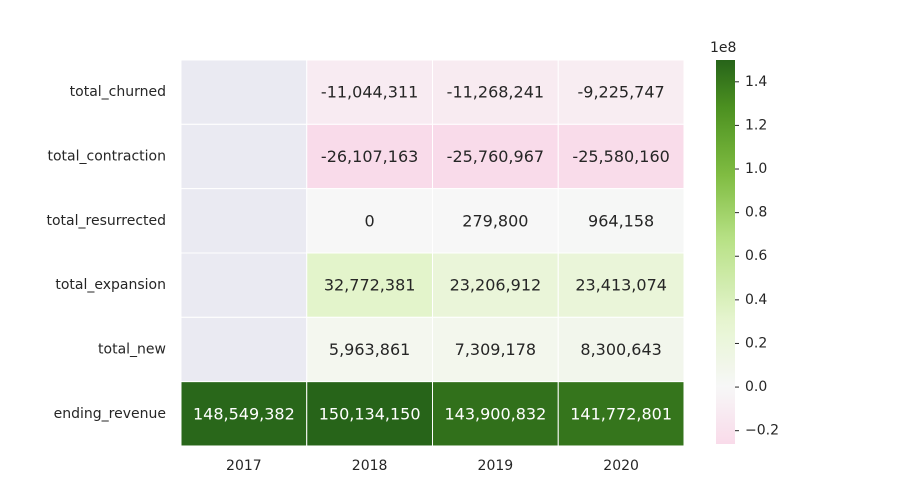 This screenshot has height=500, width=900. Describe the element at coordinates (756, 169) in the screenshot. I see `colorbar-tick-label: 1.0` at that location.